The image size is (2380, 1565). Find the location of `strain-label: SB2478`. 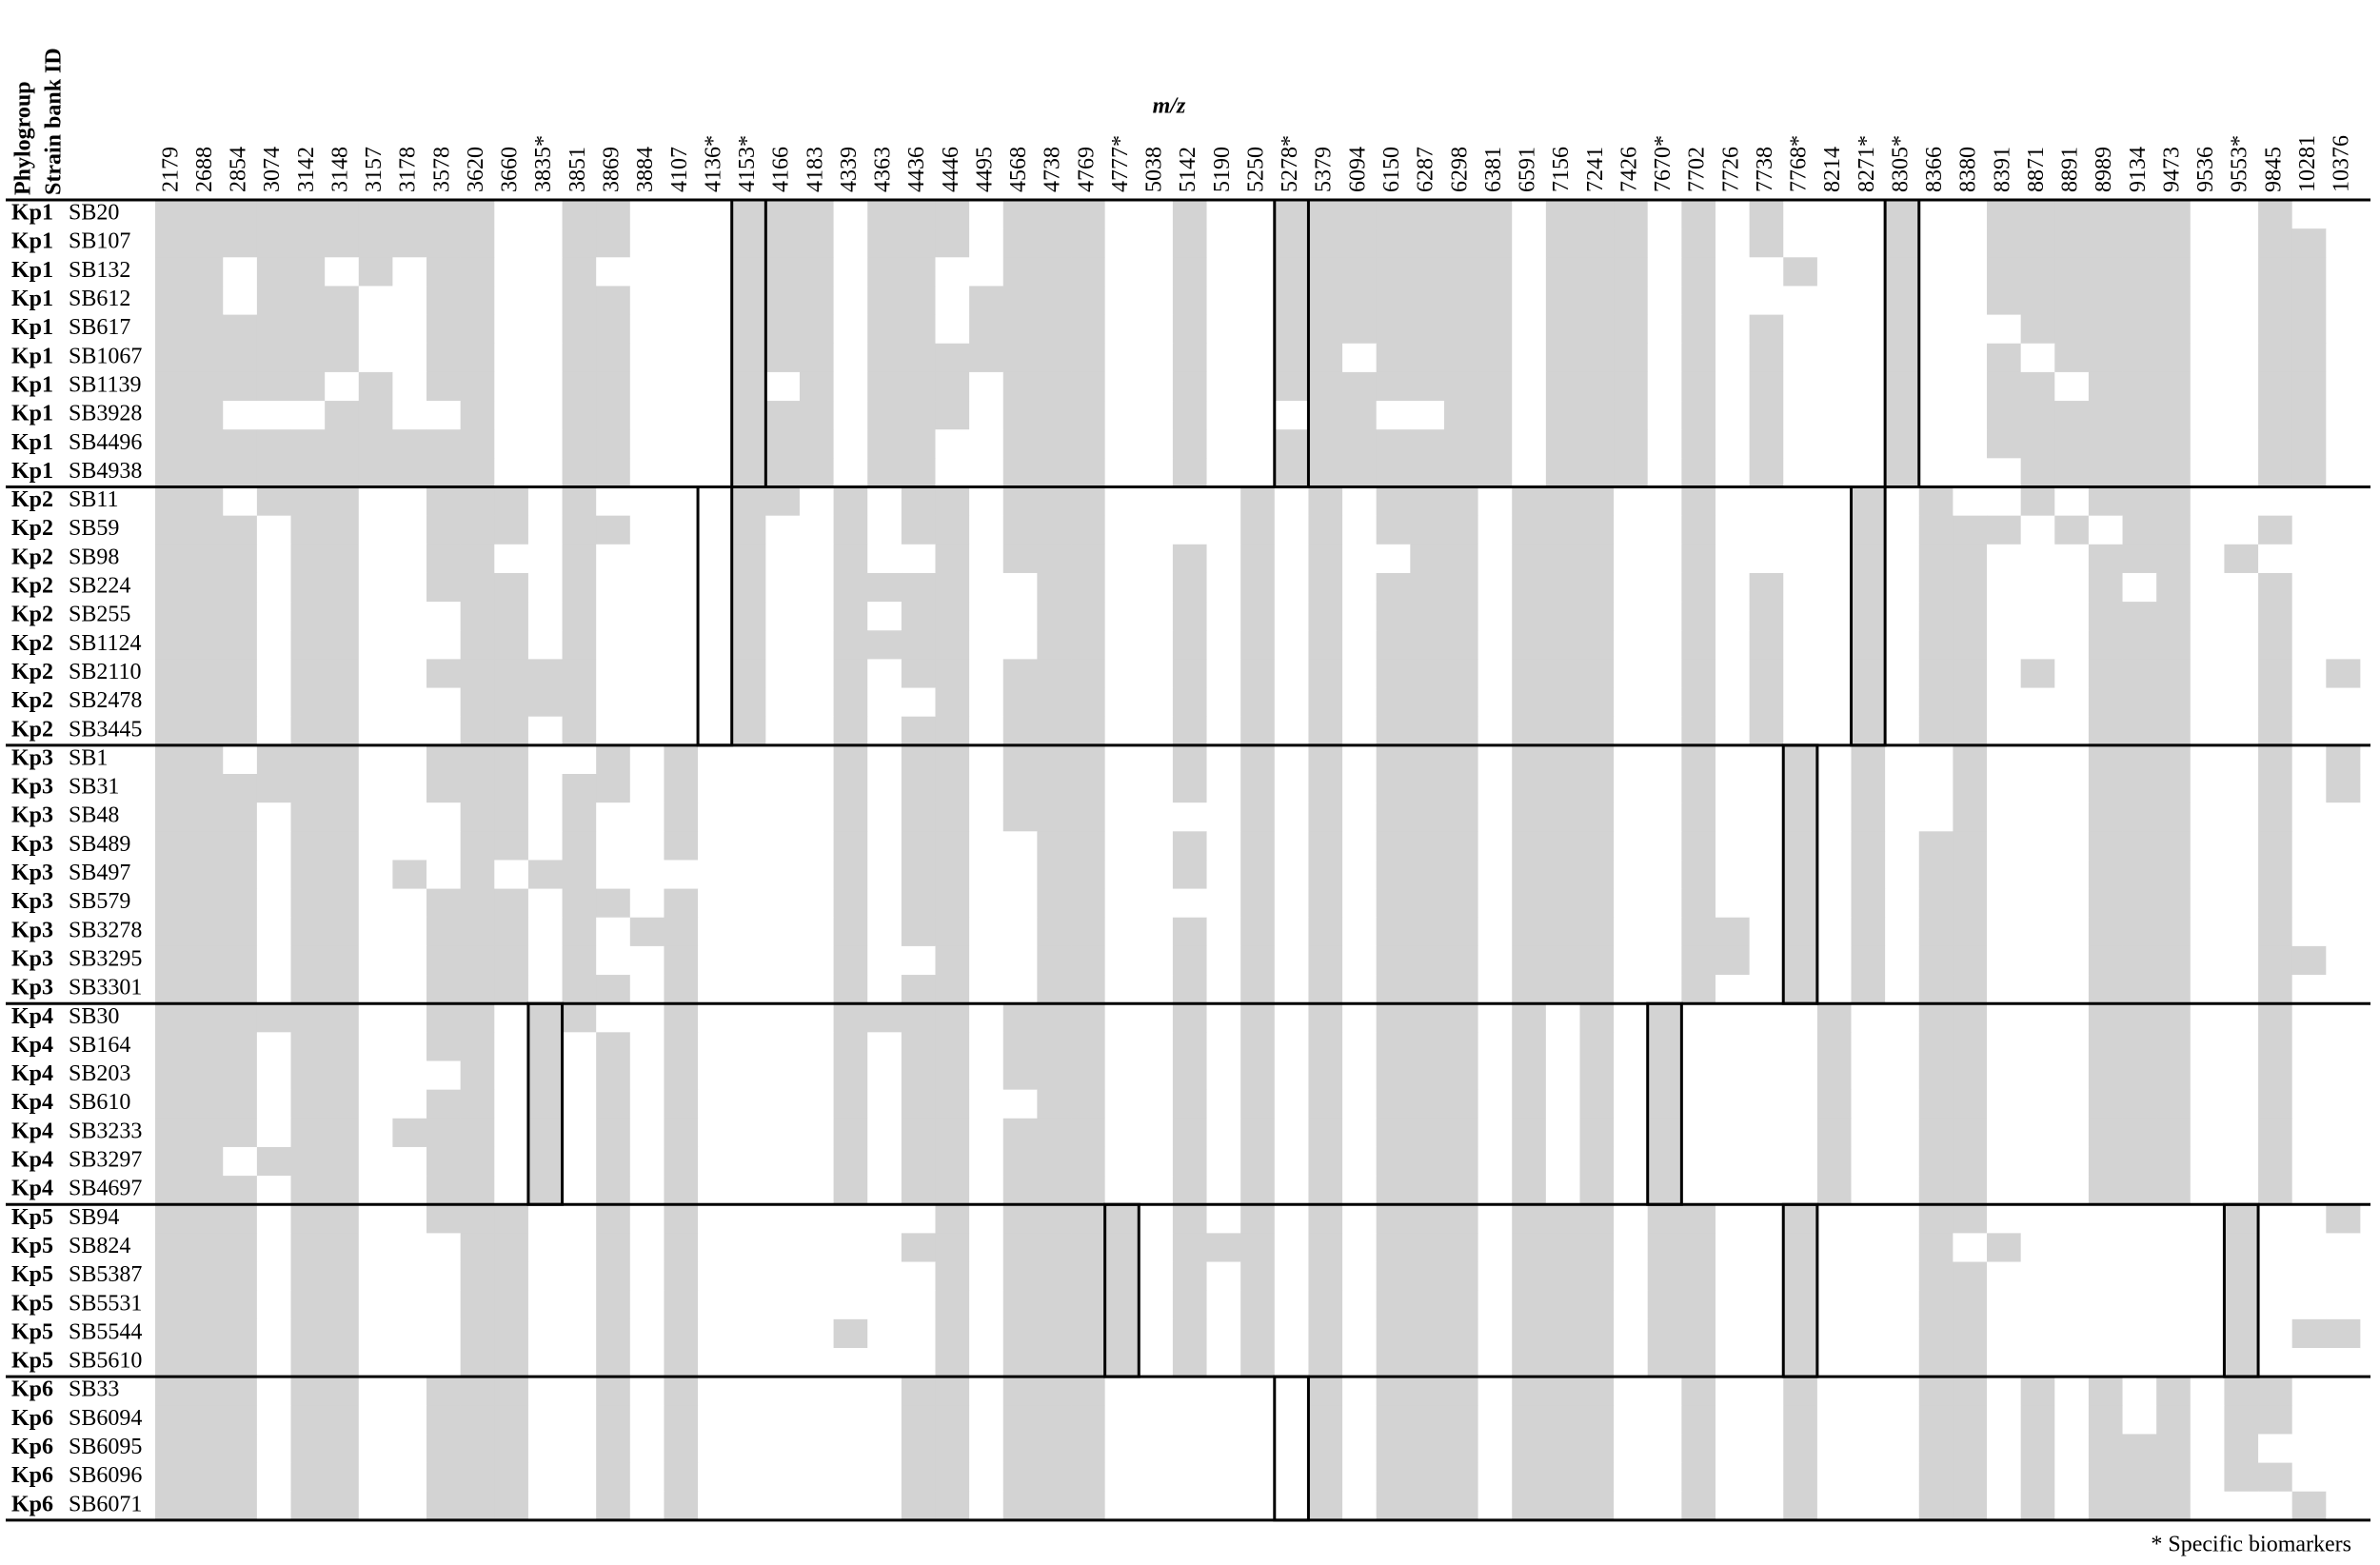

strain-label: SB2478 is located at coordinates (105, 700).